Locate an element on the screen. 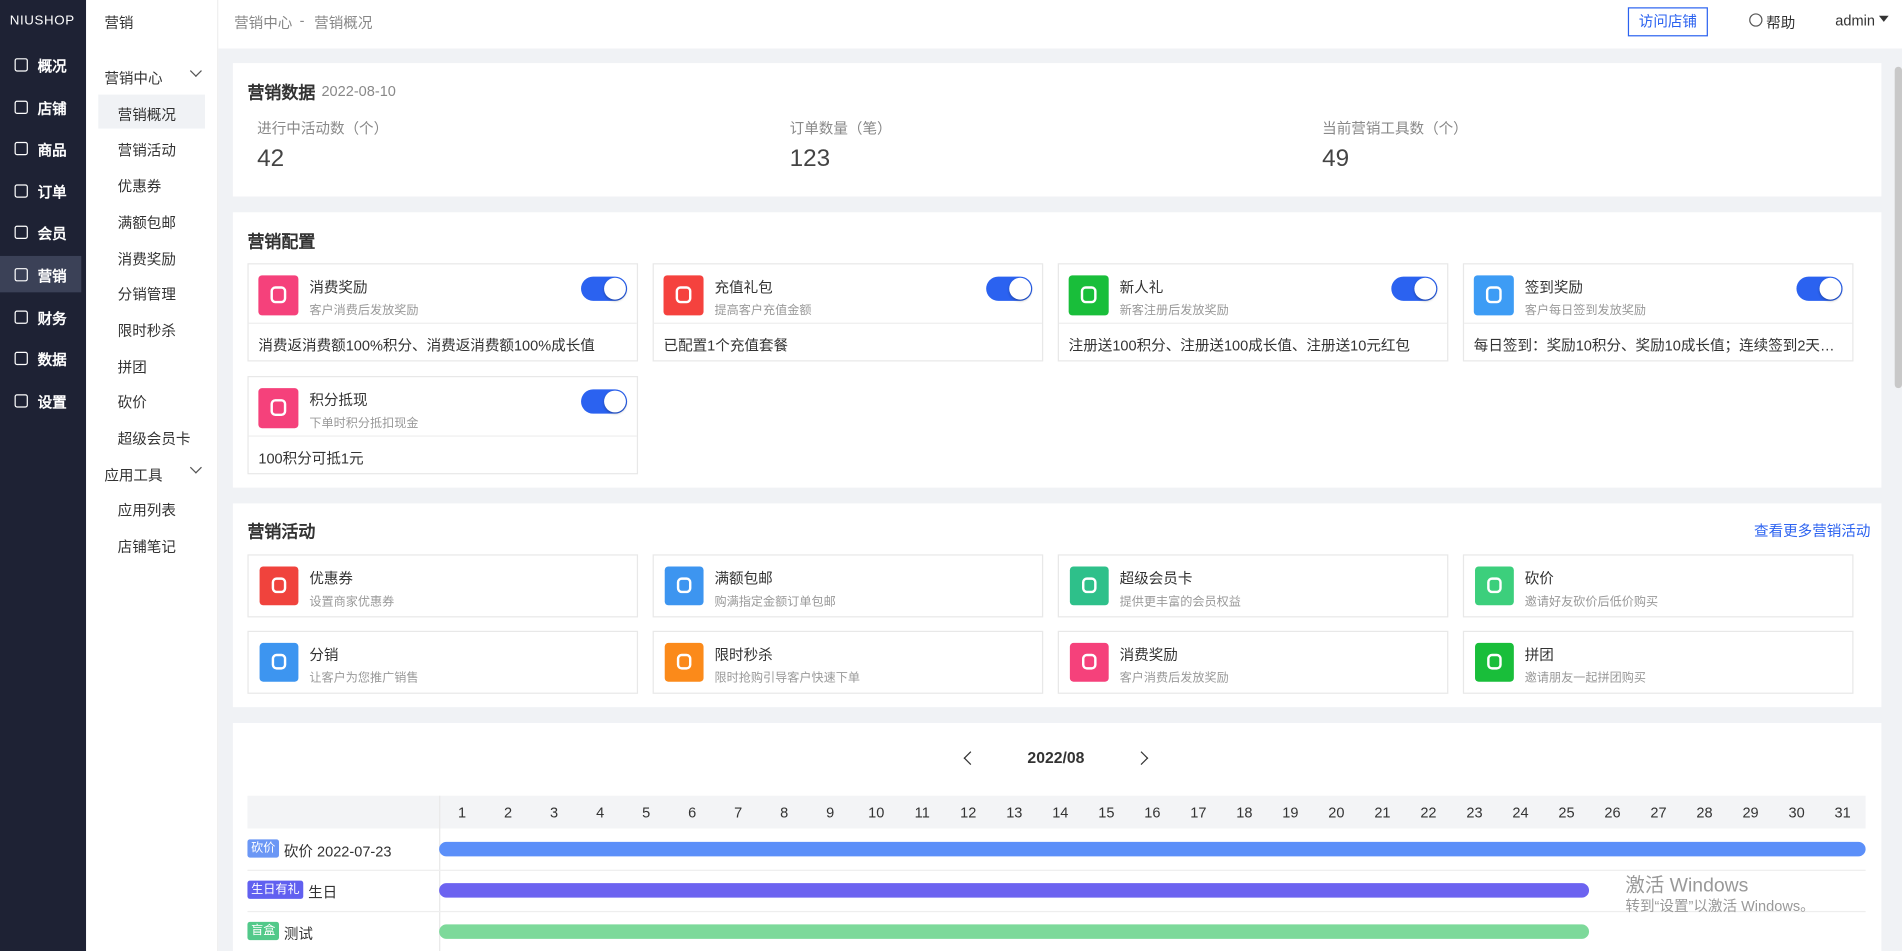 The image size is (1902, 951). card-name: 消费奖励 is located at coordinates (1148, 655).